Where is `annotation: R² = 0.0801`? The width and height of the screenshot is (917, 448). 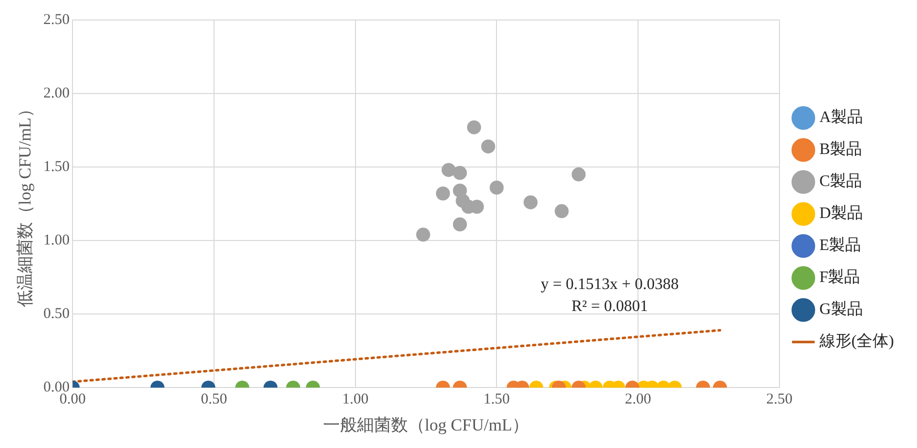 annotation: R² = 0.0801 is located at coordinates (609, 306).